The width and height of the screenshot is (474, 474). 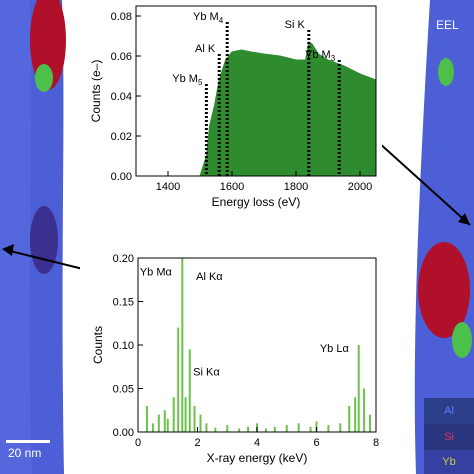 I want to click on scale-bar, so click(x=28, y=441).